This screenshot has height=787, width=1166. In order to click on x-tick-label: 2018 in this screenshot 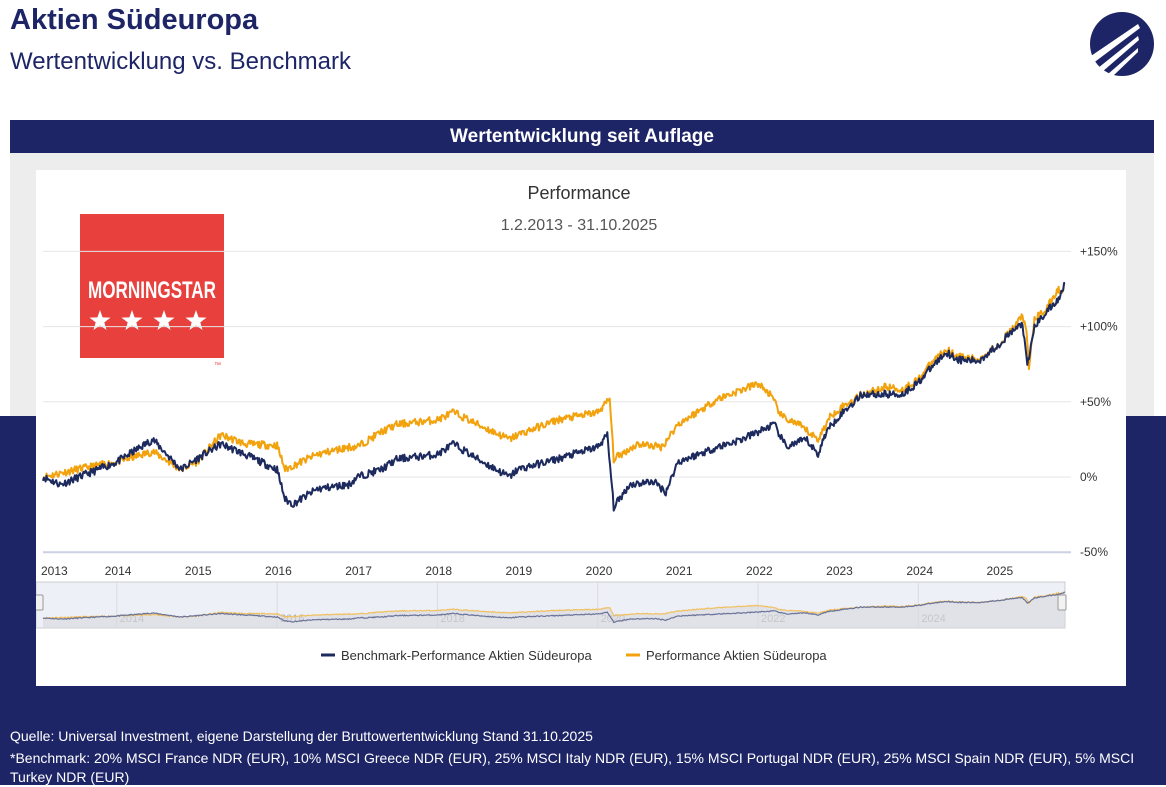, I will do `click(438, 571)`.